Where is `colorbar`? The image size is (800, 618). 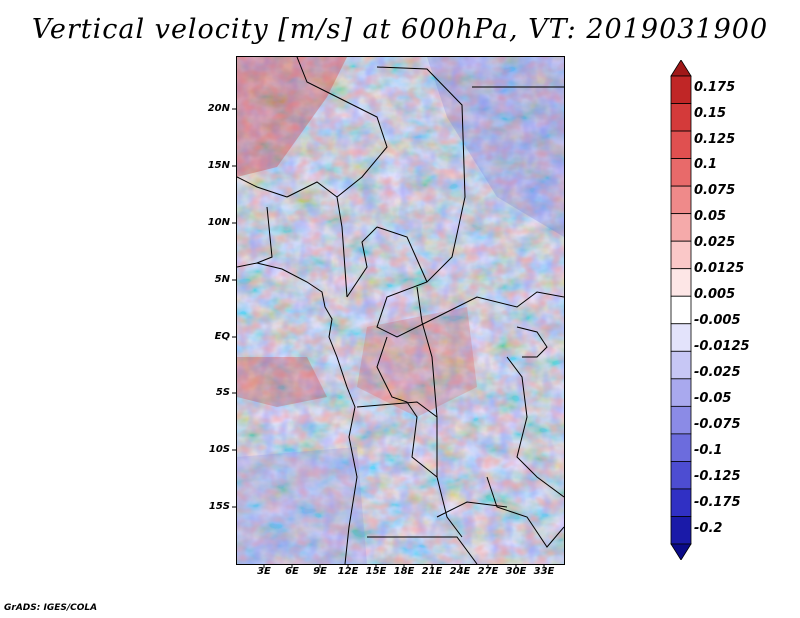 colorbar is located at coordinates (681, 310).